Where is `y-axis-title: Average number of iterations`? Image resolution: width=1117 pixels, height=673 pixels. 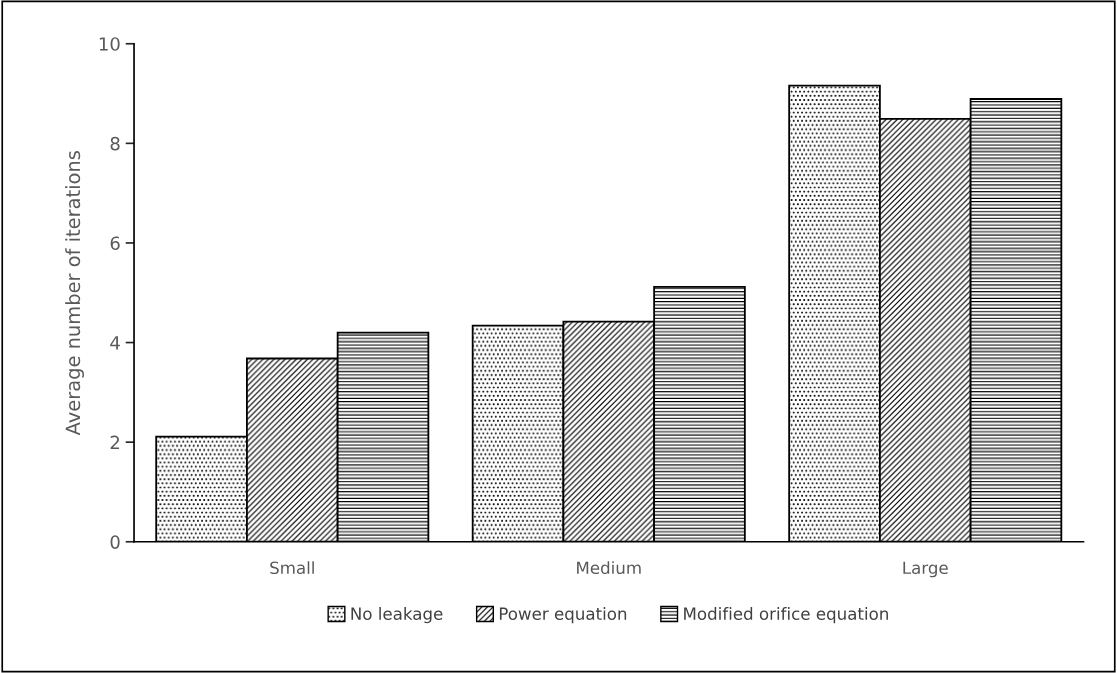
y-axis-title: Average number of iterations is located at coordinates (74, 293).